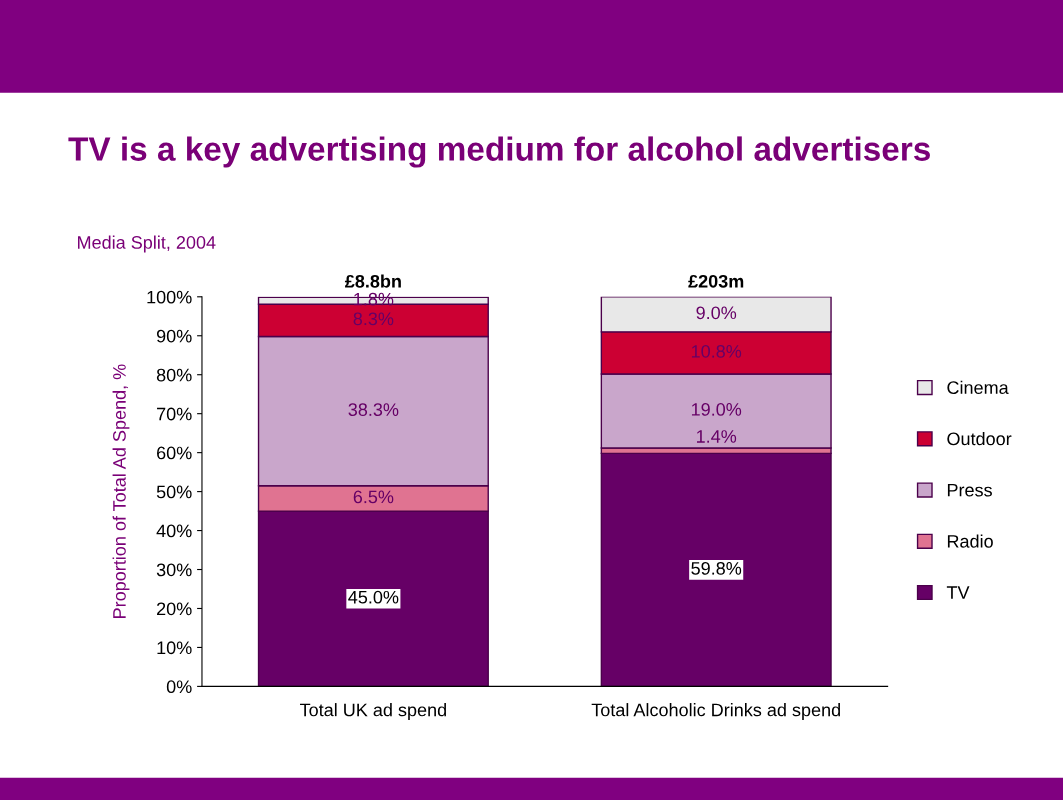 This screenshot has height=800, width=1063. I want to click on y-tick-label: 80%, so click(174, 375).